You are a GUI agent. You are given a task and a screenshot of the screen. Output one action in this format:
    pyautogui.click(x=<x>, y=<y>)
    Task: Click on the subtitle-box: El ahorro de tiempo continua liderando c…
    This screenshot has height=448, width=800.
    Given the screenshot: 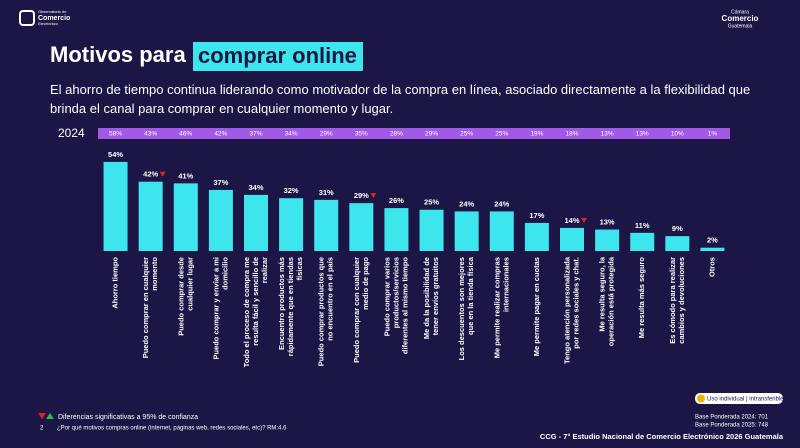 What is the action you would take?
    pyautogui.click(x=400, y=99)
    